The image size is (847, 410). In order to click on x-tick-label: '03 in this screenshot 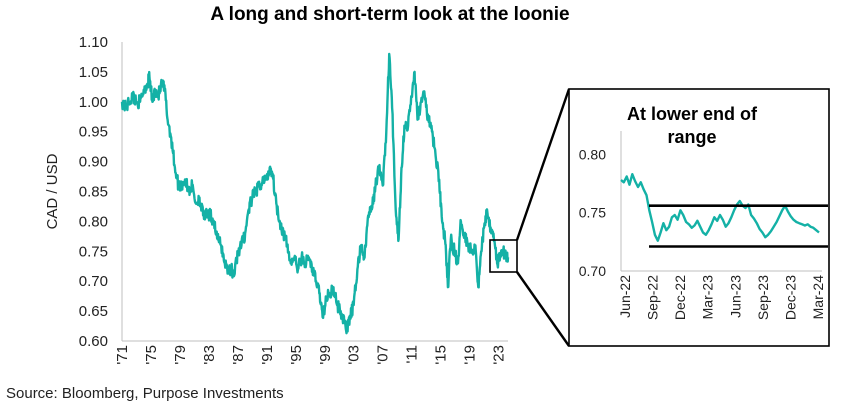, I will do `click(354, 355)`.